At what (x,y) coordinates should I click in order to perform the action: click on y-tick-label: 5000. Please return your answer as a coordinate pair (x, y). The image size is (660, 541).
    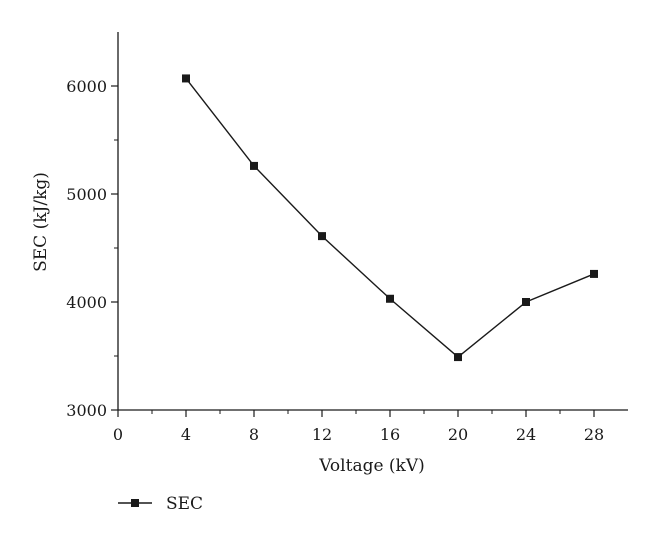
    Looking at the image, I should click on (86, 194).